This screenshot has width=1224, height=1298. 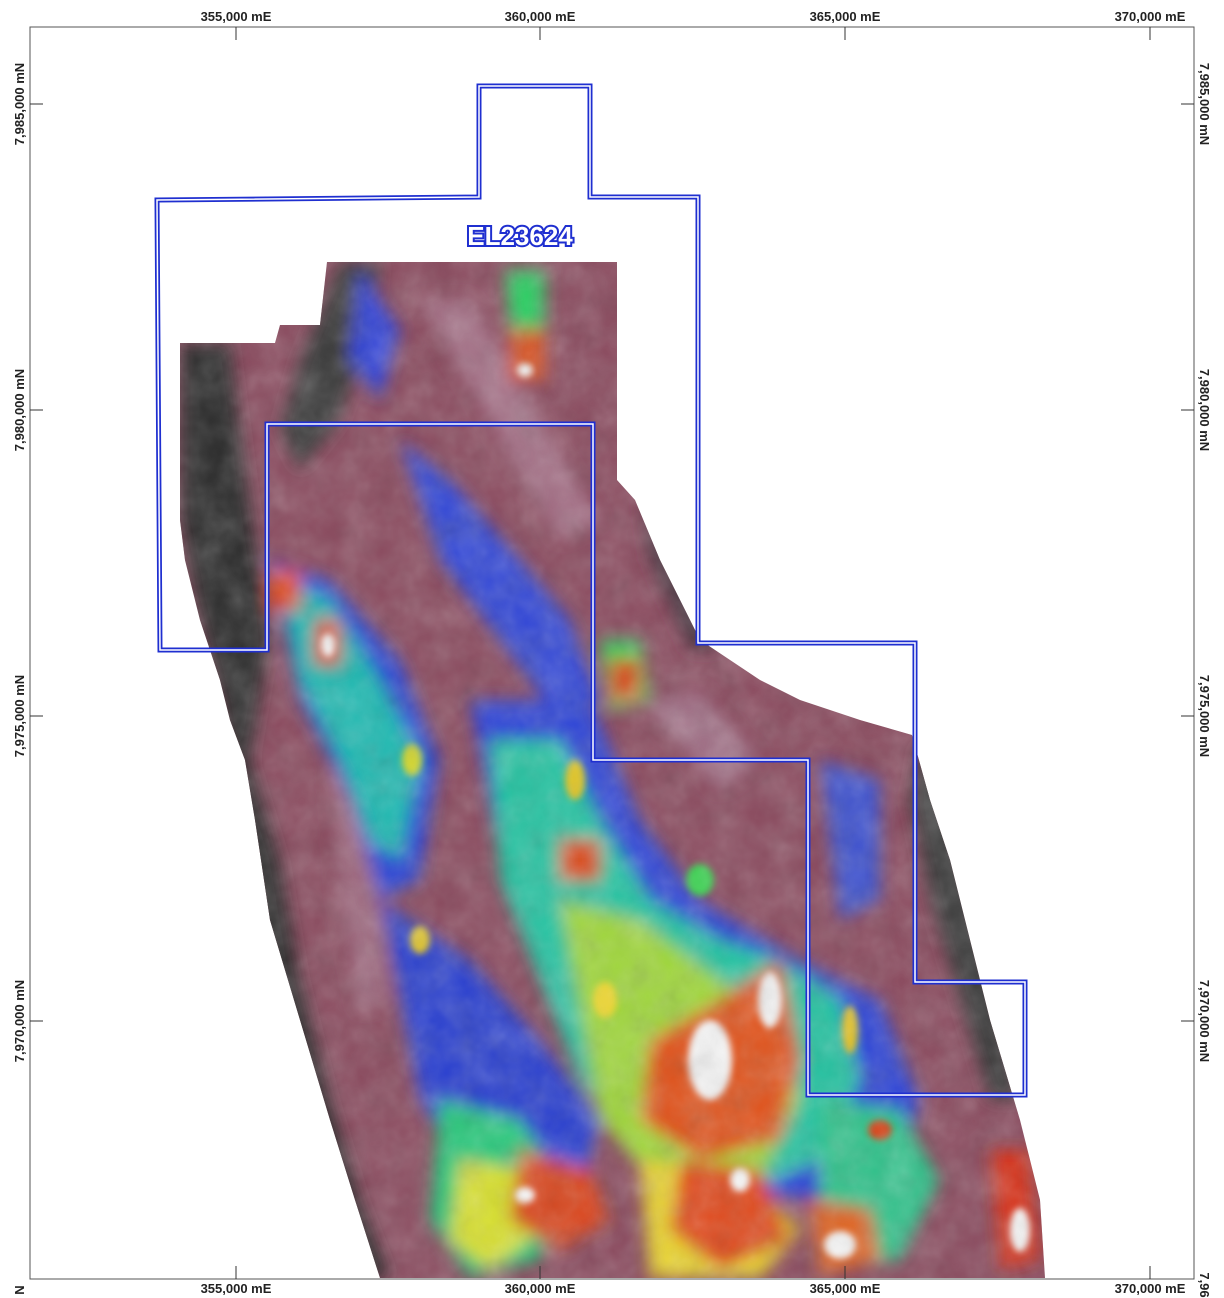 What do you see at coordinates (520, 236) in the screenshot?
I see `tenement-label: EL23624` at bounding box center [520, 236].